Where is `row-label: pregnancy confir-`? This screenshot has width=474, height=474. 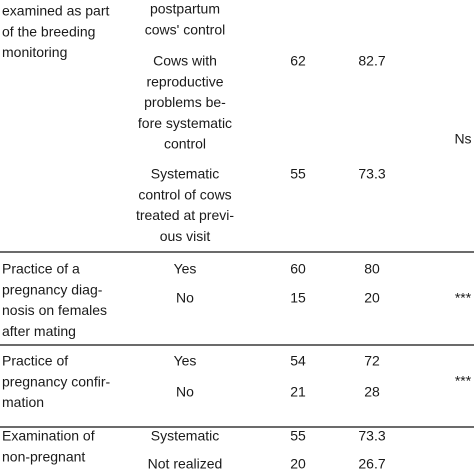 row-label: pregnancy confir- is located at coordinates (56, 381).